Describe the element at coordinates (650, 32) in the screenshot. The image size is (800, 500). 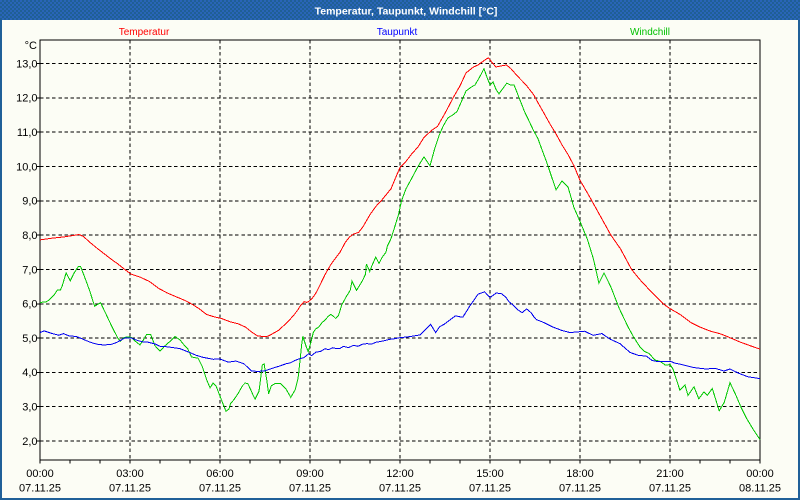
I see `svg-text: Windchill` at that location.